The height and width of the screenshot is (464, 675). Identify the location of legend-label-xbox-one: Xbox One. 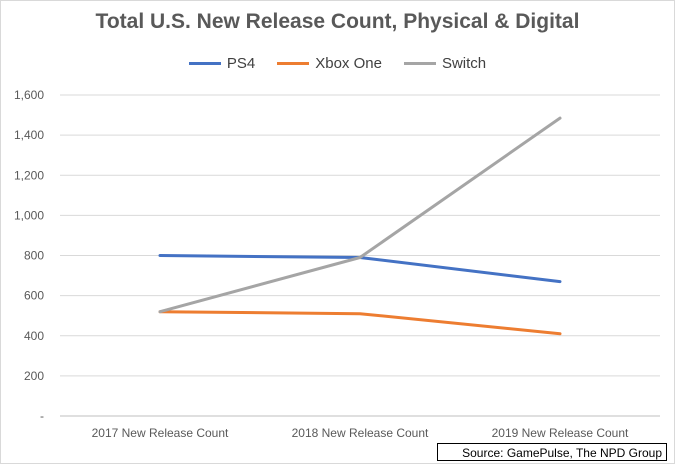
(348, 63).